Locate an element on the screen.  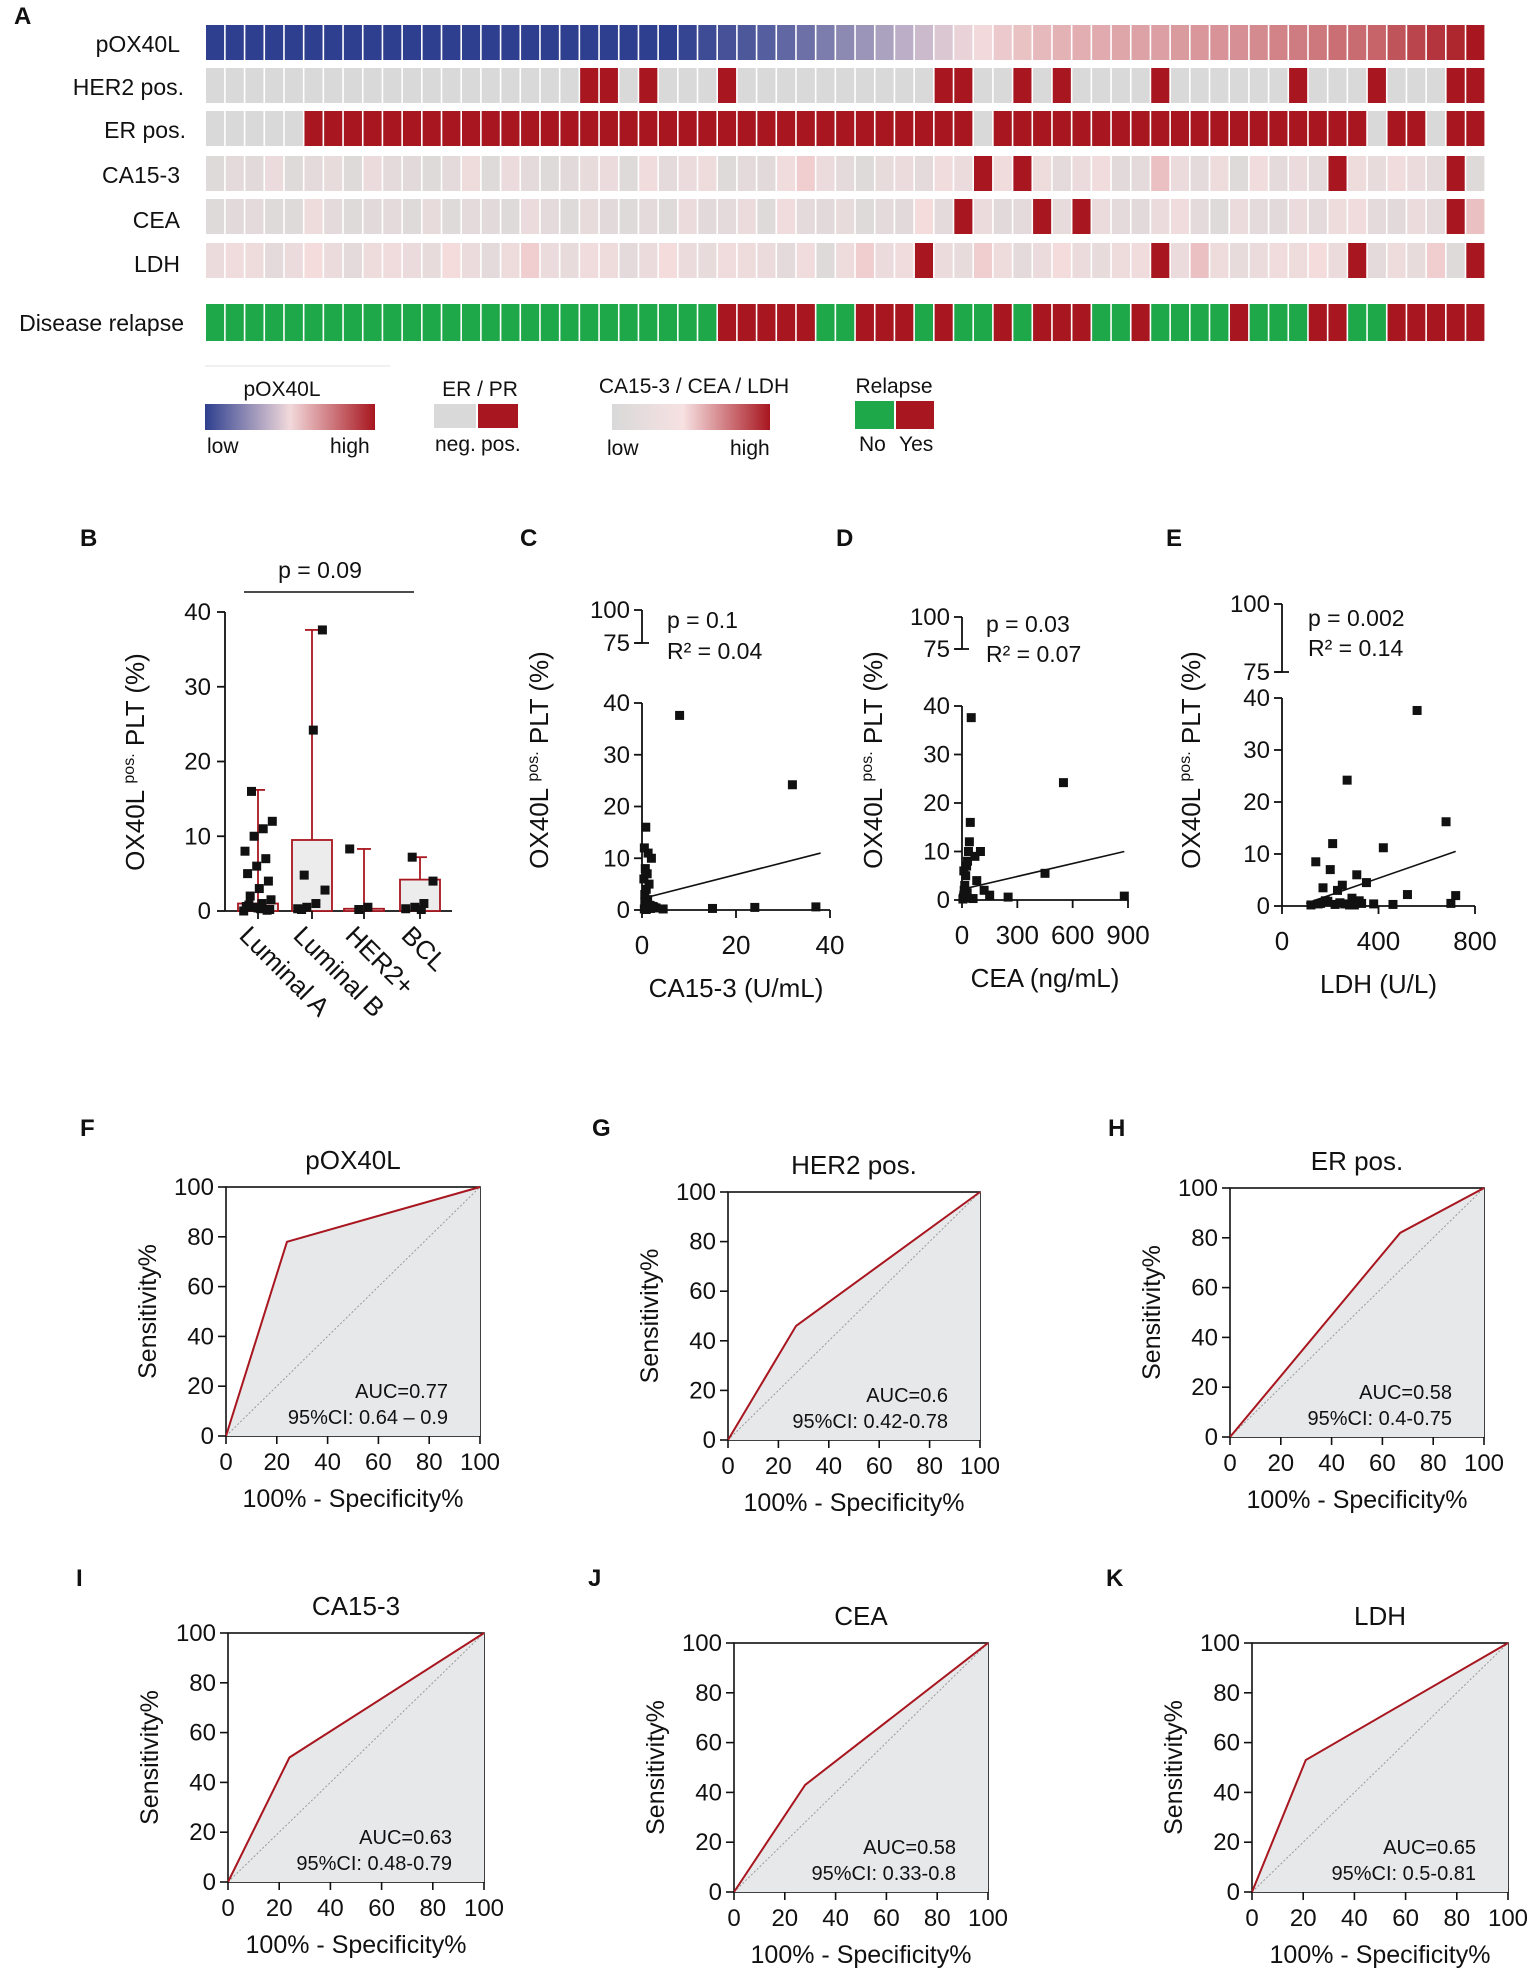
auc-ci: 95%CI: 0.33-0.8 is located at coordinates (883, 1874).